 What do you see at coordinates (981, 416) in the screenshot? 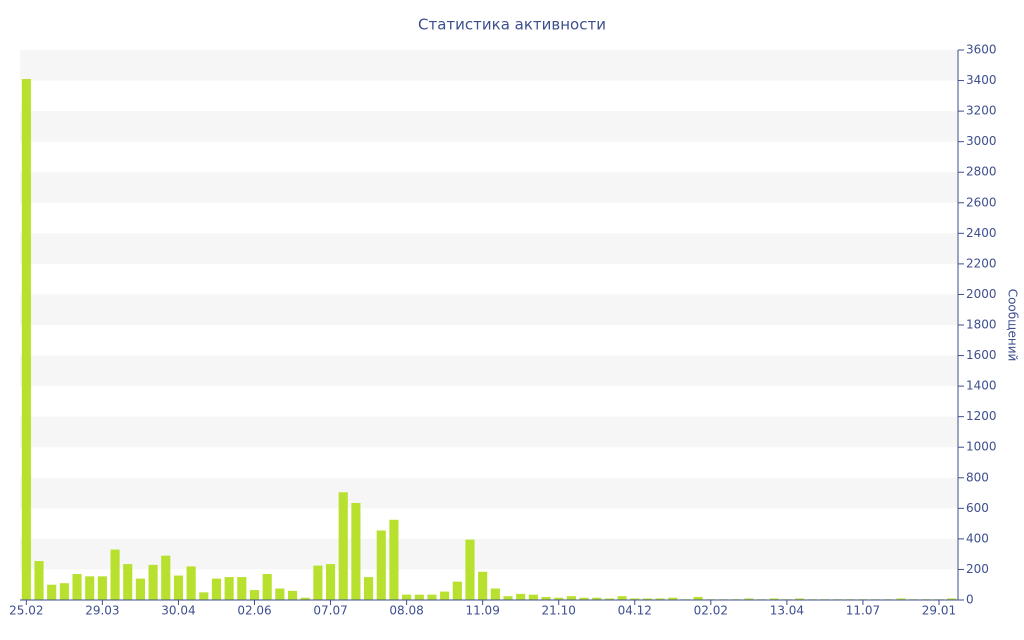
I see `y-tick-label: 1200` at bounding box center [981, 416].